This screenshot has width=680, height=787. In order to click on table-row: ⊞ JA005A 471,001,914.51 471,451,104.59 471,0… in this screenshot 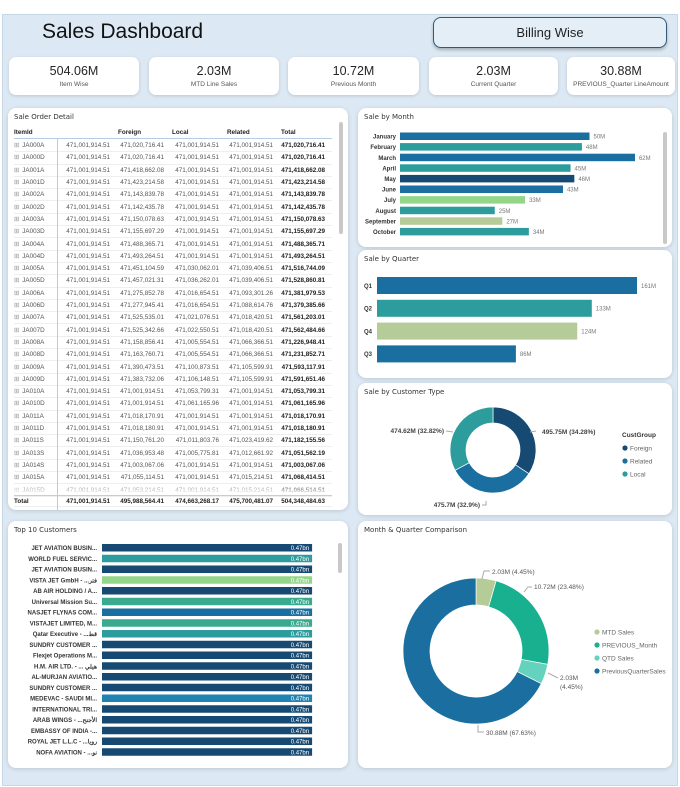, I will do `click(173, 269)`.